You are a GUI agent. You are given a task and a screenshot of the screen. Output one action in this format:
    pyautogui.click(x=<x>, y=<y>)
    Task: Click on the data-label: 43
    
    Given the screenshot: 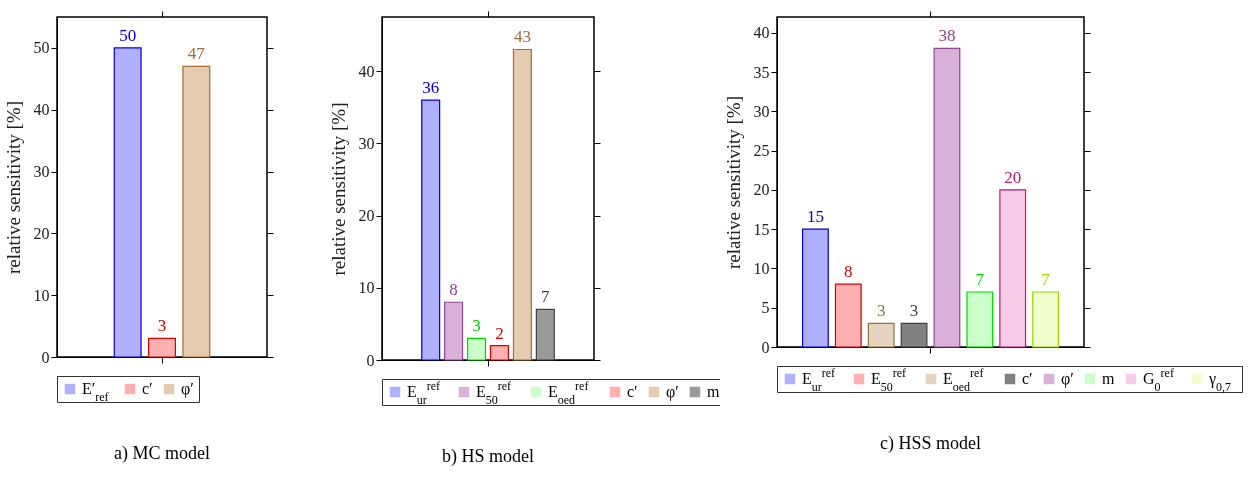 What is the action you would take?
    pyautogui.click(x=522, y=37)
    